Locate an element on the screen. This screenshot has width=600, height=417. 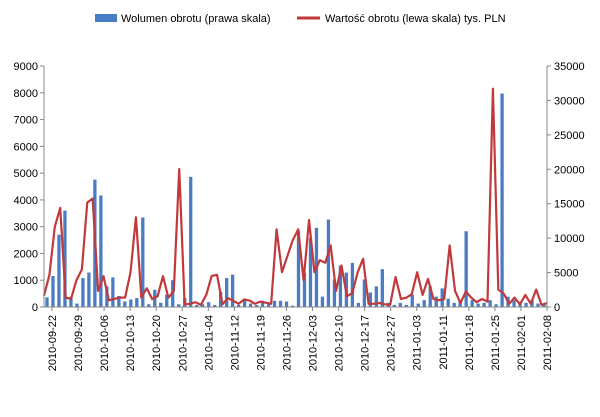
y-right-tick-label: 35000 is located at coordinates (569, 67).